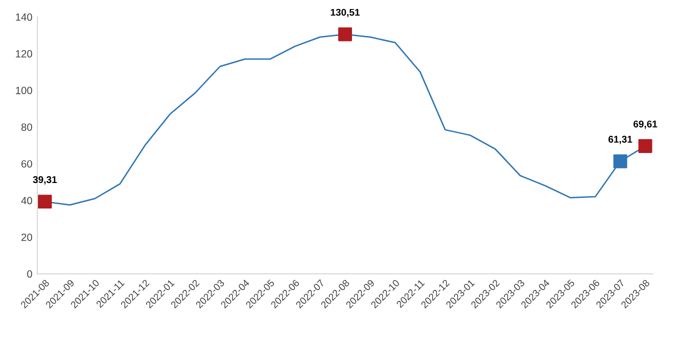 This screenshot has width=680, height=338. I want to click on y-tick-label: 20, so click(26, 237).